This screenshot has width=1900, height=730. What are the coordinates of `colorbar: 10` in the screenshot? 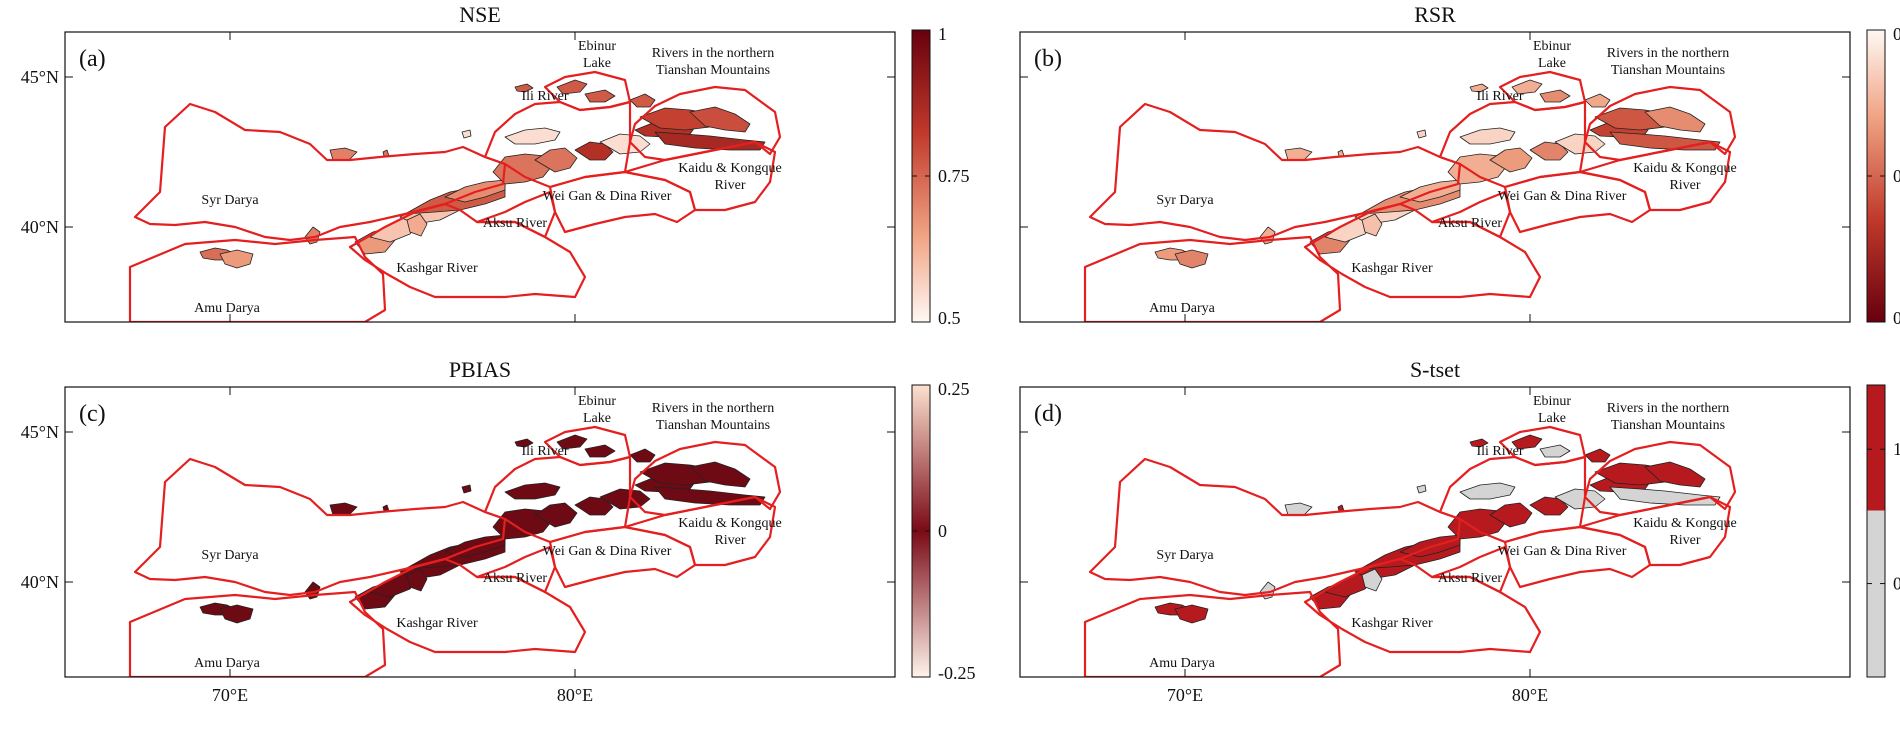 It's located at (1883, 531).